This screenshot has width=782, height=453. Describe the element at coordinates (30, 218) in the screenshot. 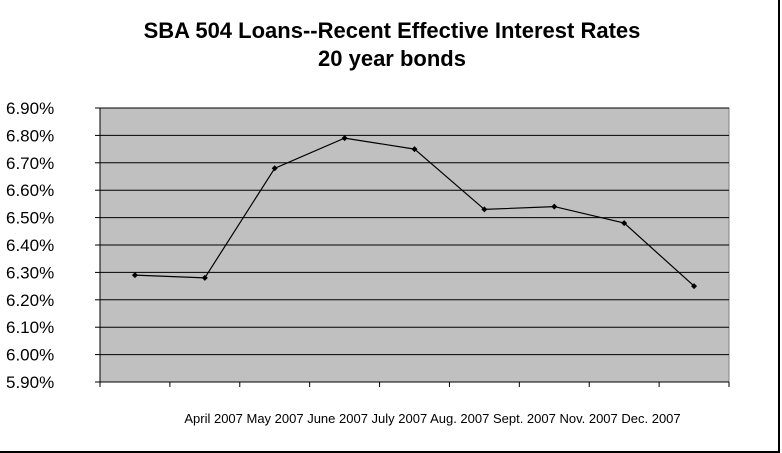

I see `y-tick-label: 6.50%` at that location.